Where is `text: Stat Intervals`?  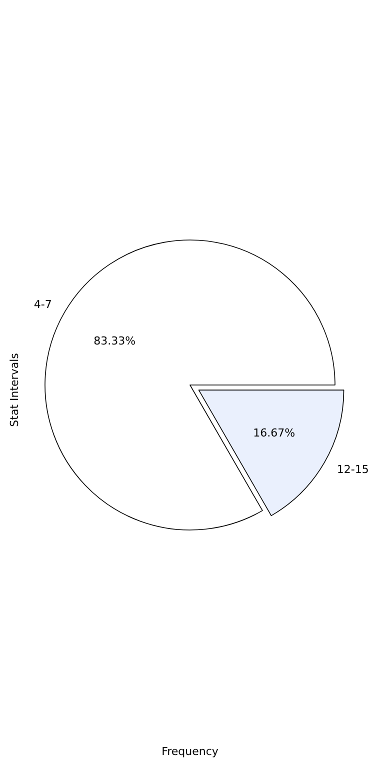
text: Stat Intervals is located at coordinates (14, 389).